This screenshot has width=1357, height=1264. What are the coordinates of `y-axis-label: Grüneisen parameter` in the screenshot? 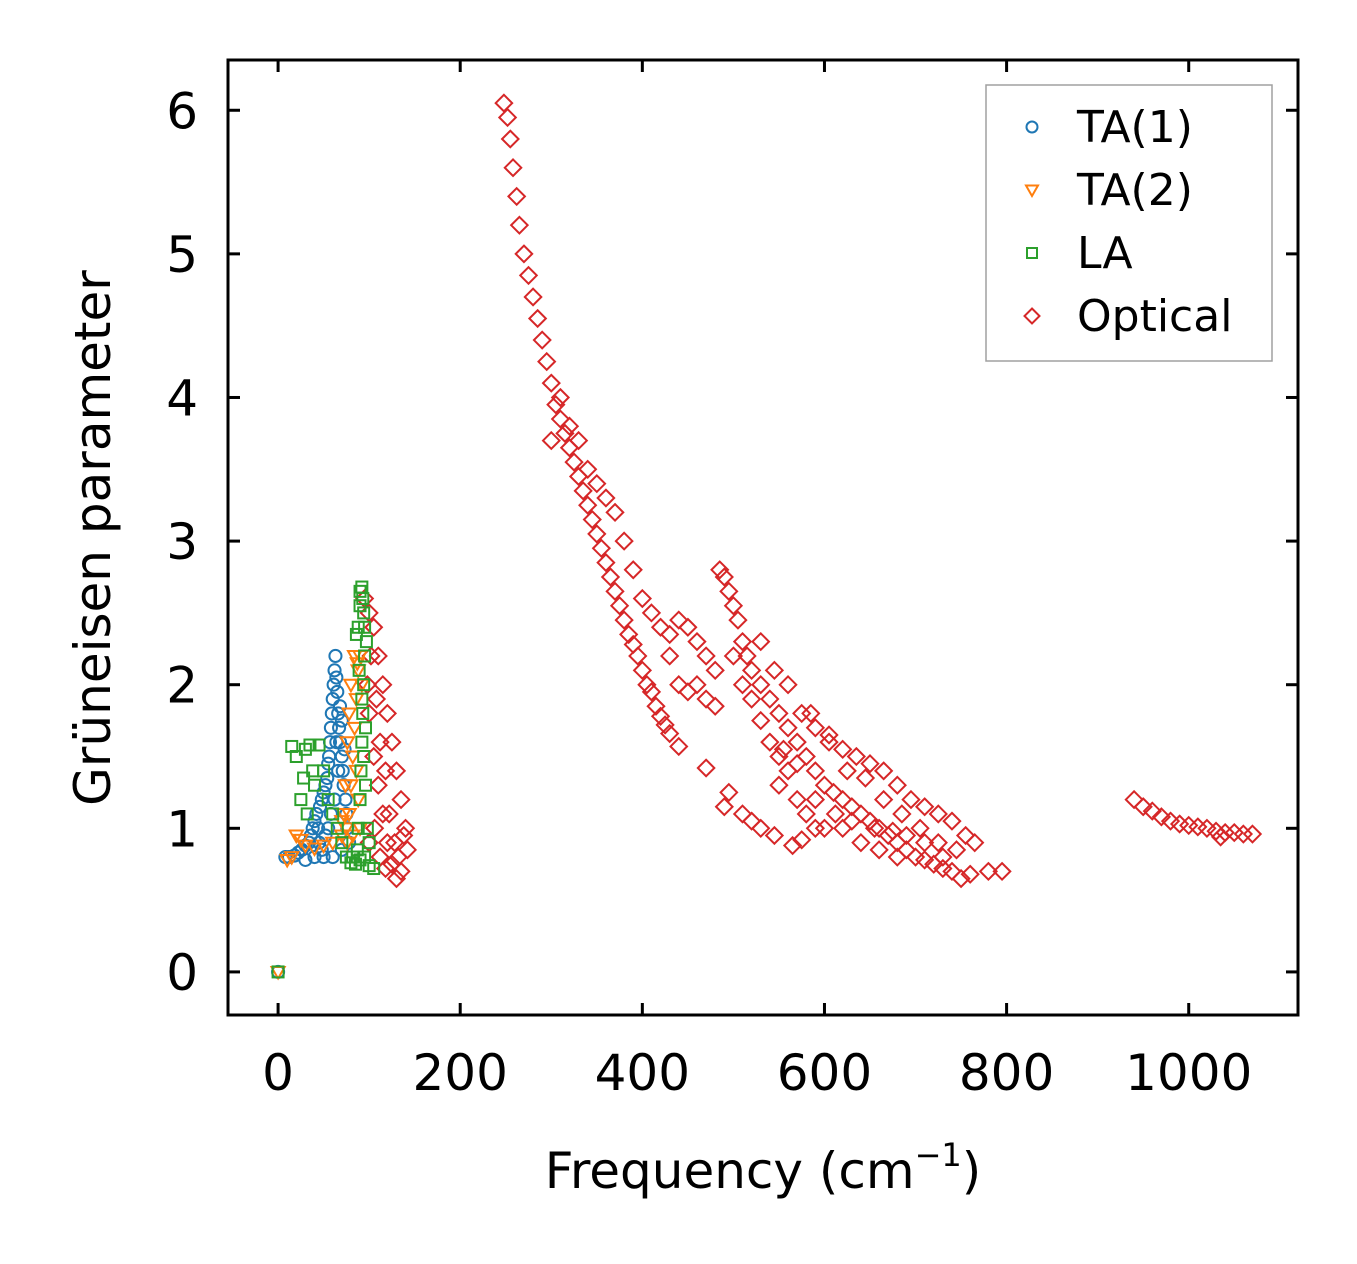 It's located at (93, 538).